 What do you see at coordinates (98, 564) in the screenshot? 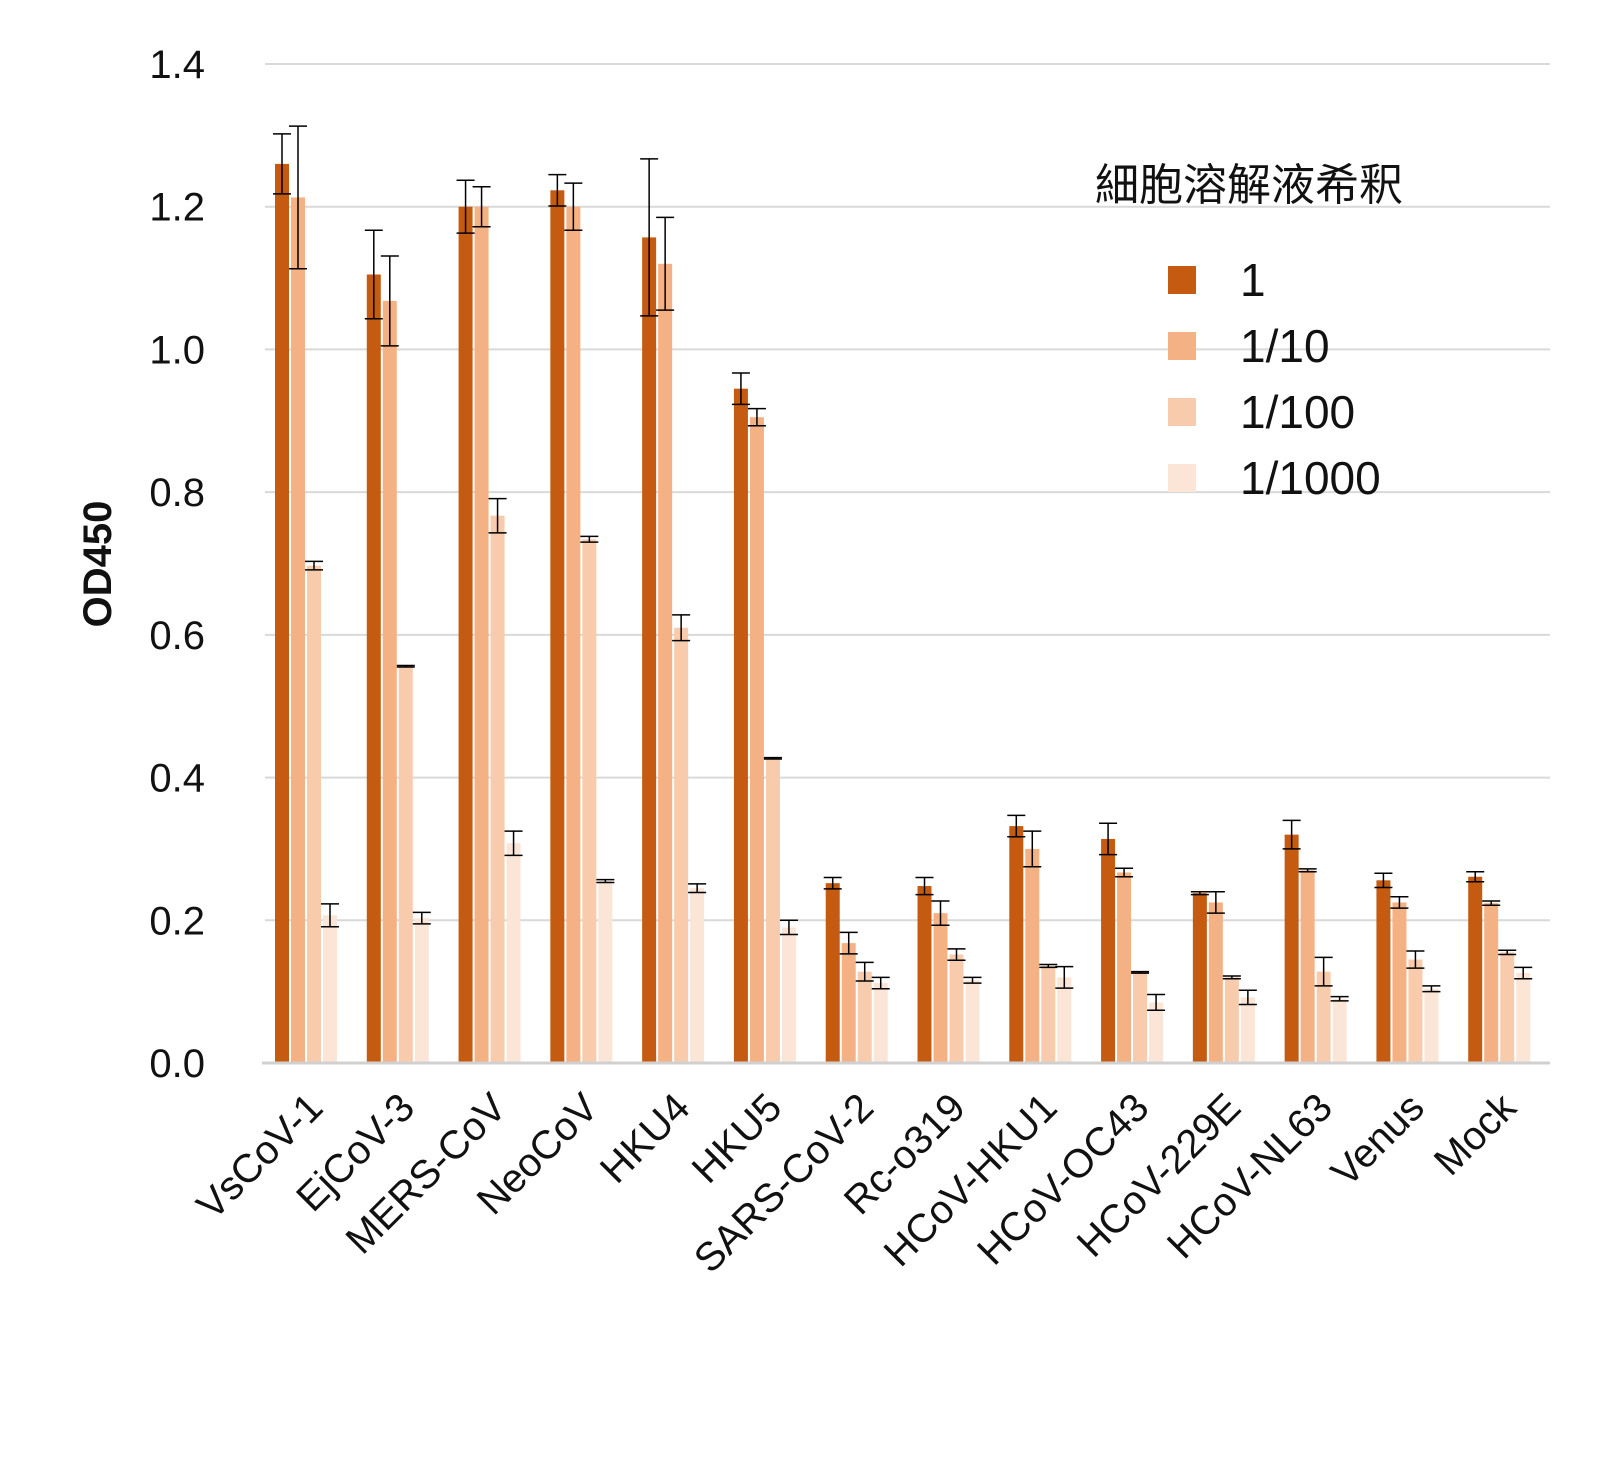
I see `y-axis-title: OD450` at bounding box center [98, 564].